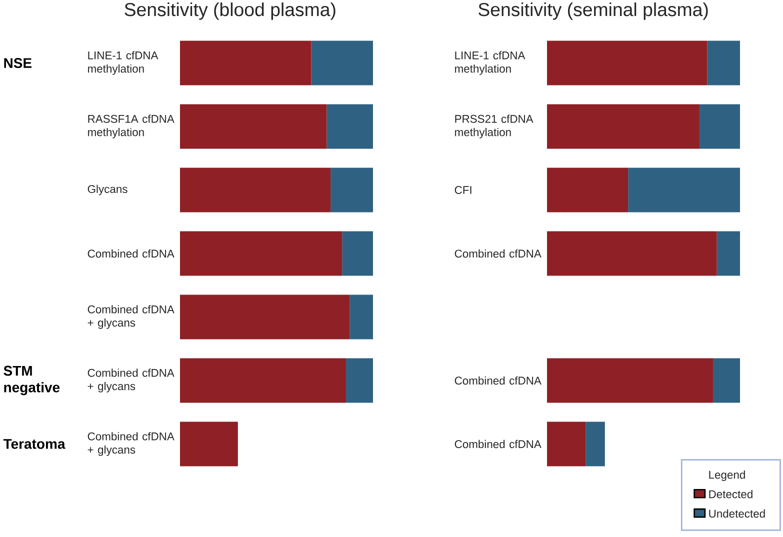 This screenshot has height=537, width=783. What do you see at coordinates (230, 11) in the screenshot?
I see `chart-title: Sensitivity (blood plasma)` at bounding box center [230, 11].